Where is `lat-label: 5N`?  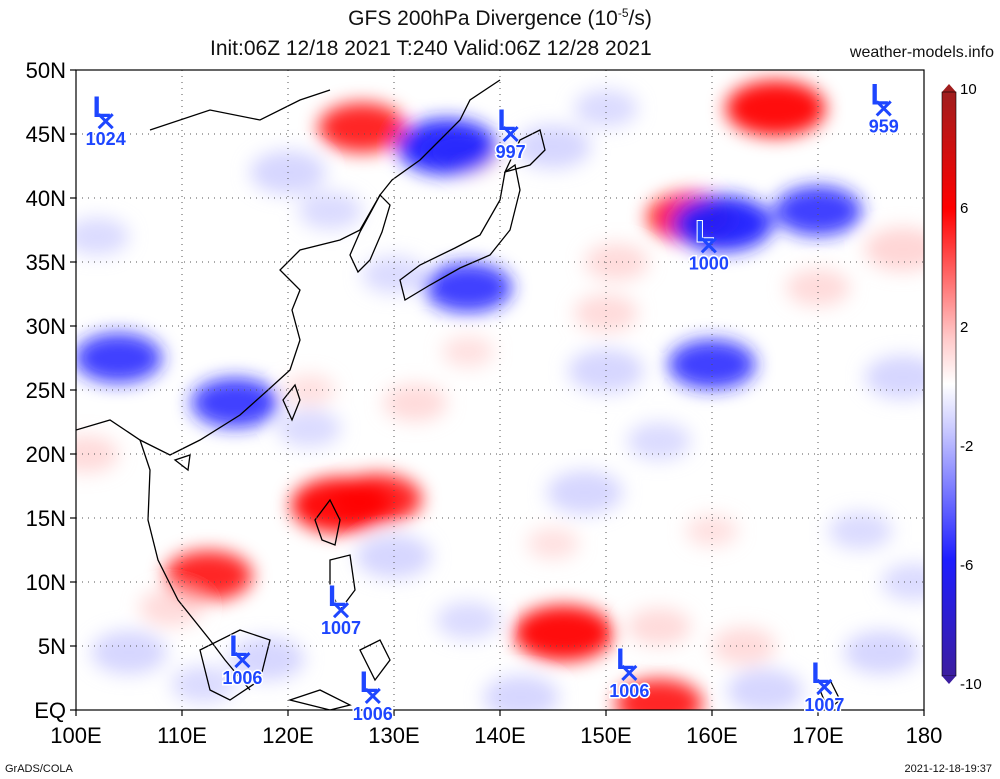 lat-label: 5N is located at coordinates (52, 646).